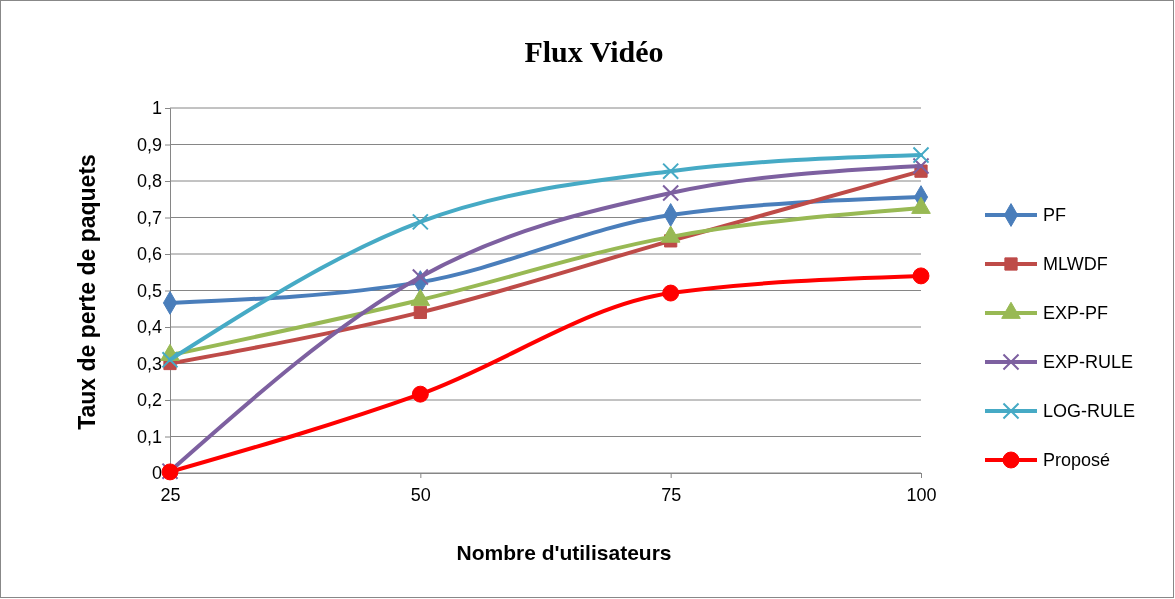  Describe the element at coordinates (149, 181) in the screenshot. I see `y-tick-label: 0,8` at that location.